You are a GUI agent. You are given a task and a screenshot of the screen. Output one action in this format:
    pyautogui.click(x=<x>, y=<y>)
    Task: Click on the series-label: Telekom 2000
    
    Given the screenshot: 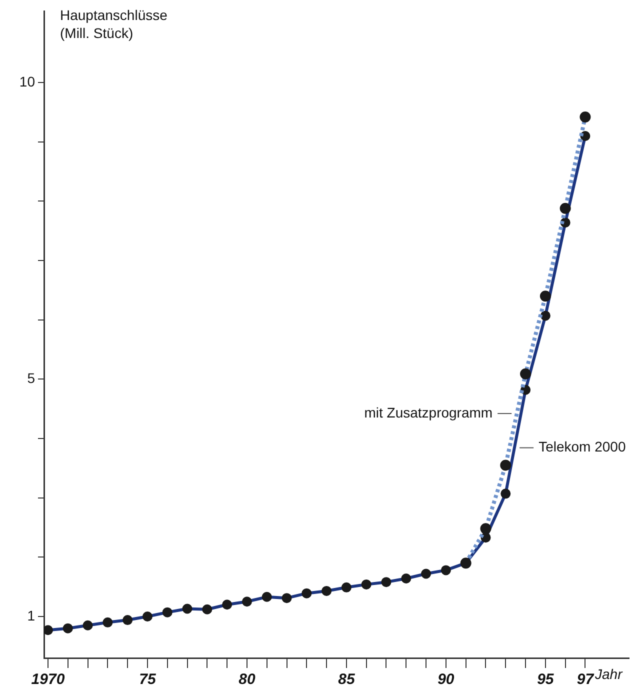 What is the action you would take?
    pyautogui.click(x=582, y=446)
    